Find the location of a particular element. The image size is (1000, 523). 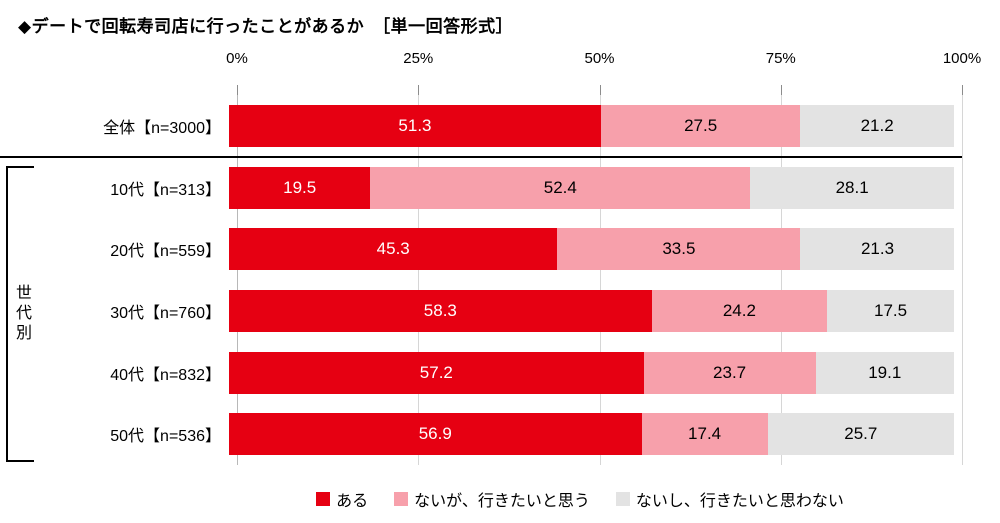

chart-row: 20代【n=559】 45.3 33.5 21.3 is located at coordinates (481, 249).